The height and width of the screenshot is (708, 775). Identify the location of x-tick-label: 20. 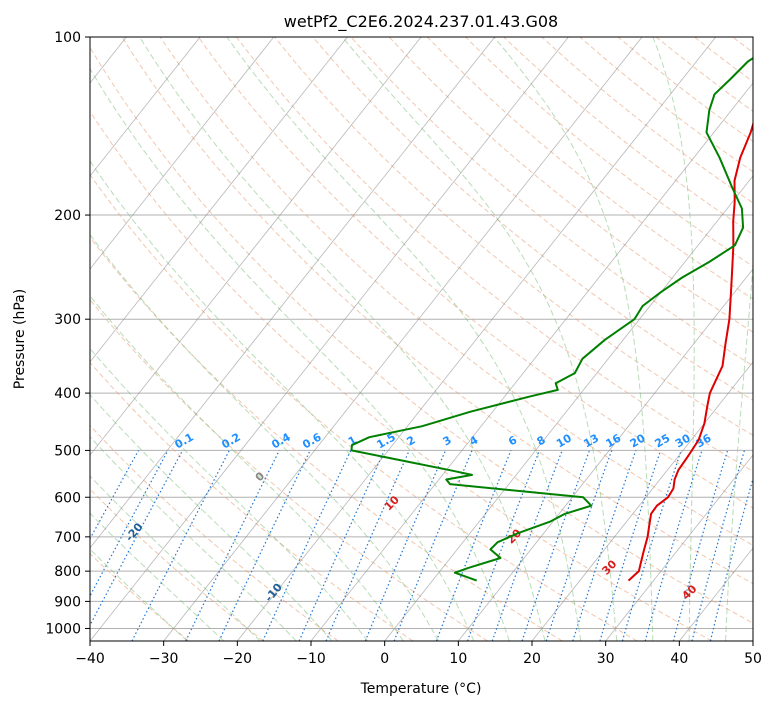
(532, 659).